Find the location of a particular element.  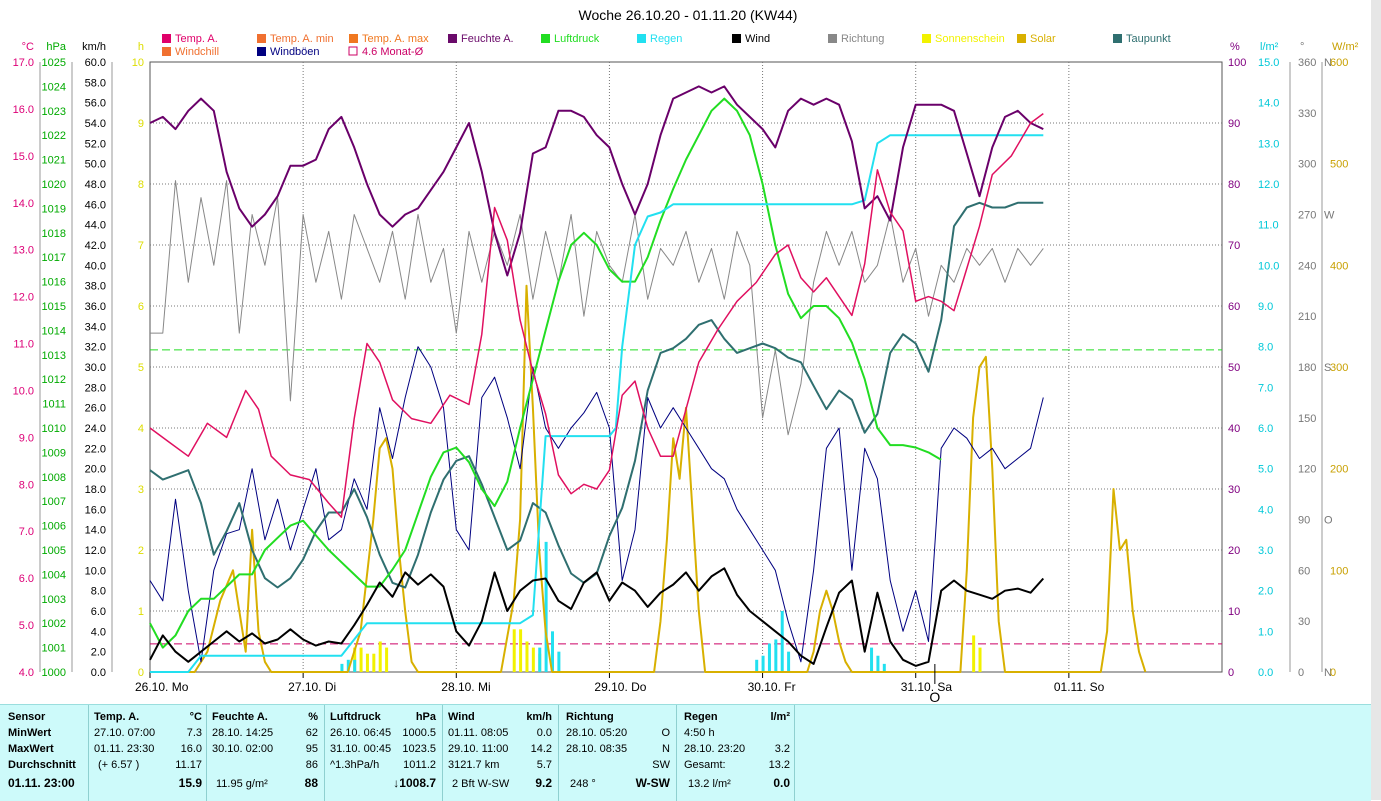

rain-total-note: 13.2 l/m² is located at coordinates (709, 784).